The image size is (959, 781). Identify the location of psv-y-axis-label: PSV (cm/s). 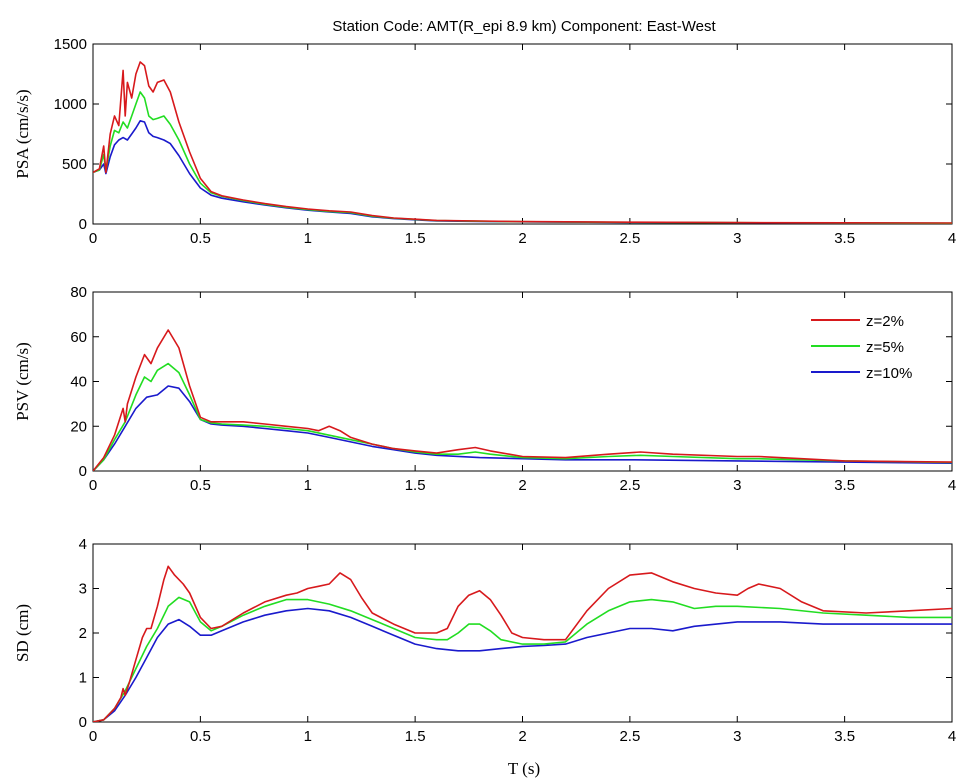
(22, 381).